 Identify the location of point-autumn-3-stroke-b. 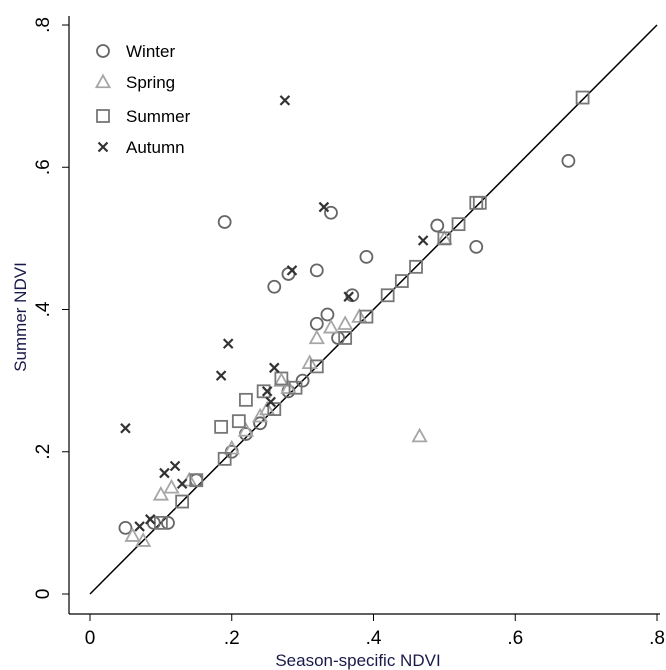
(164, 473).